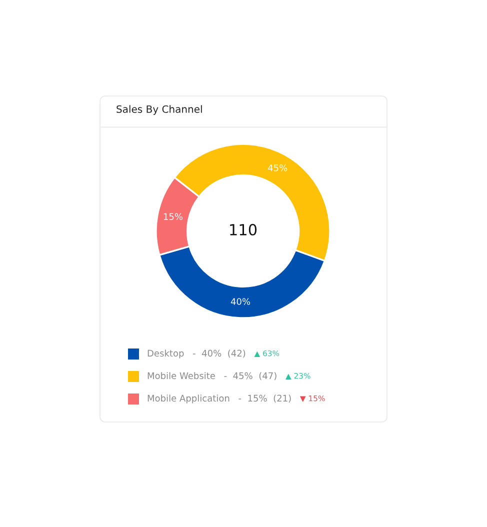  What do you see at coordinates (166, 354) in the screenshot?
I see `legend-label: Desktop` at bounding box center [166, 354].